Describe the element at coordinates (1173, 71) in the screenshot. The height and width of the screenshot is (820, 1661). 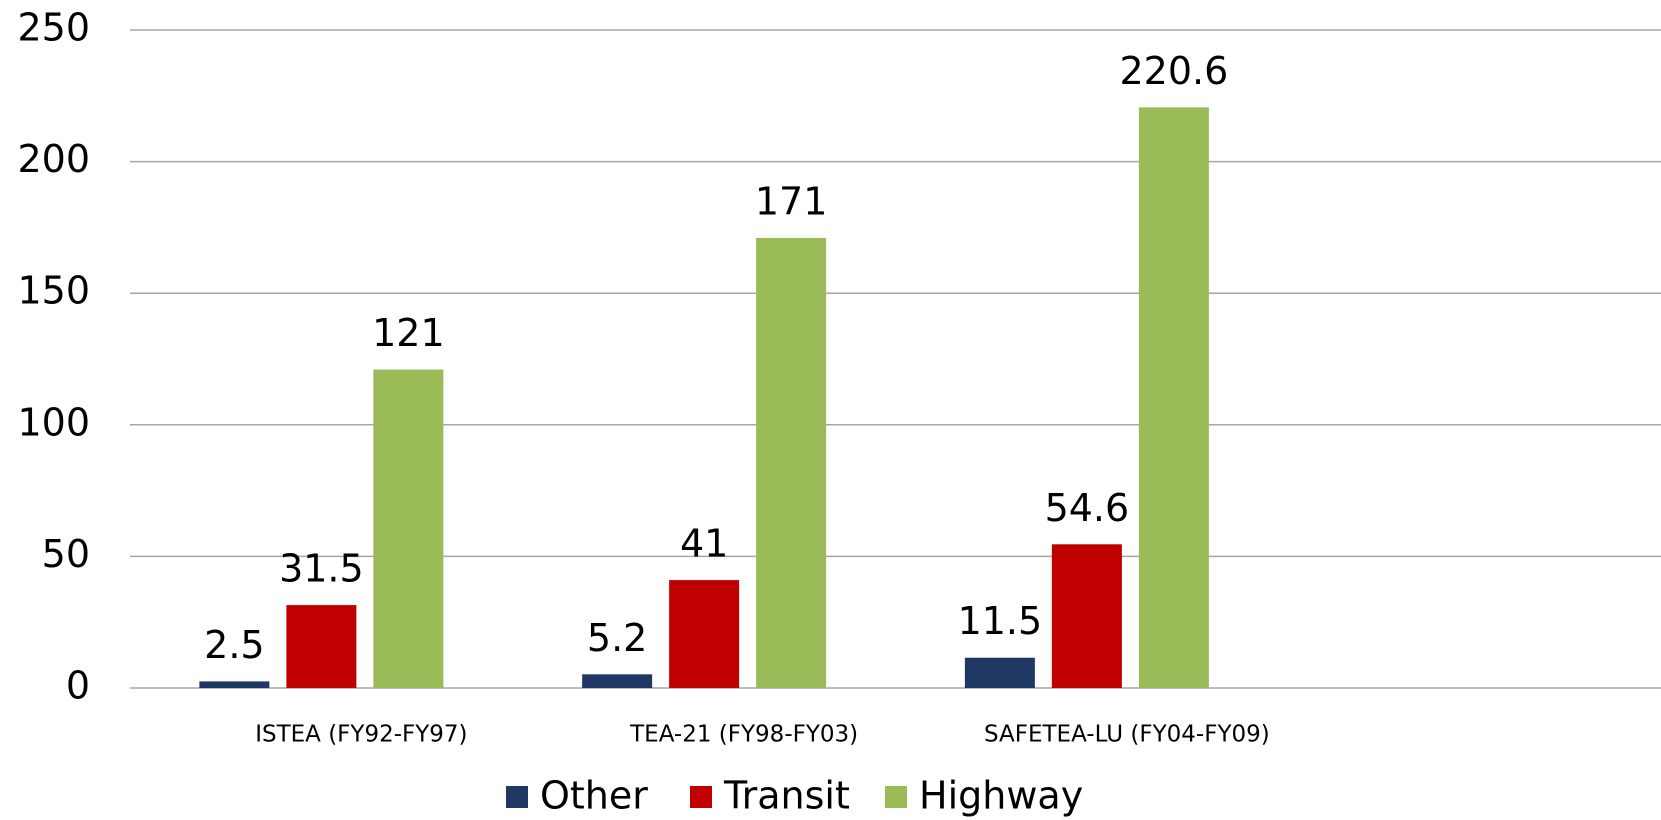
I see `data-label: 220.6` at that location.